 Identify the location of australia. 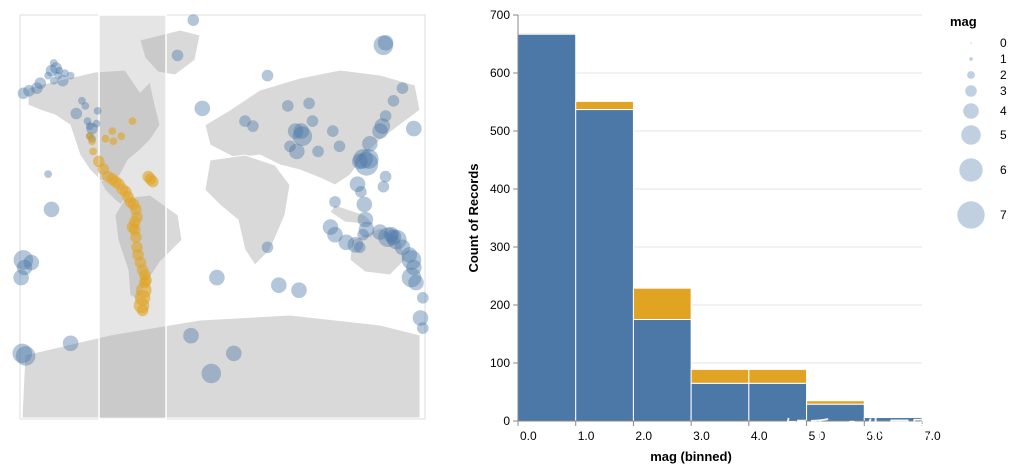
(377, 251).